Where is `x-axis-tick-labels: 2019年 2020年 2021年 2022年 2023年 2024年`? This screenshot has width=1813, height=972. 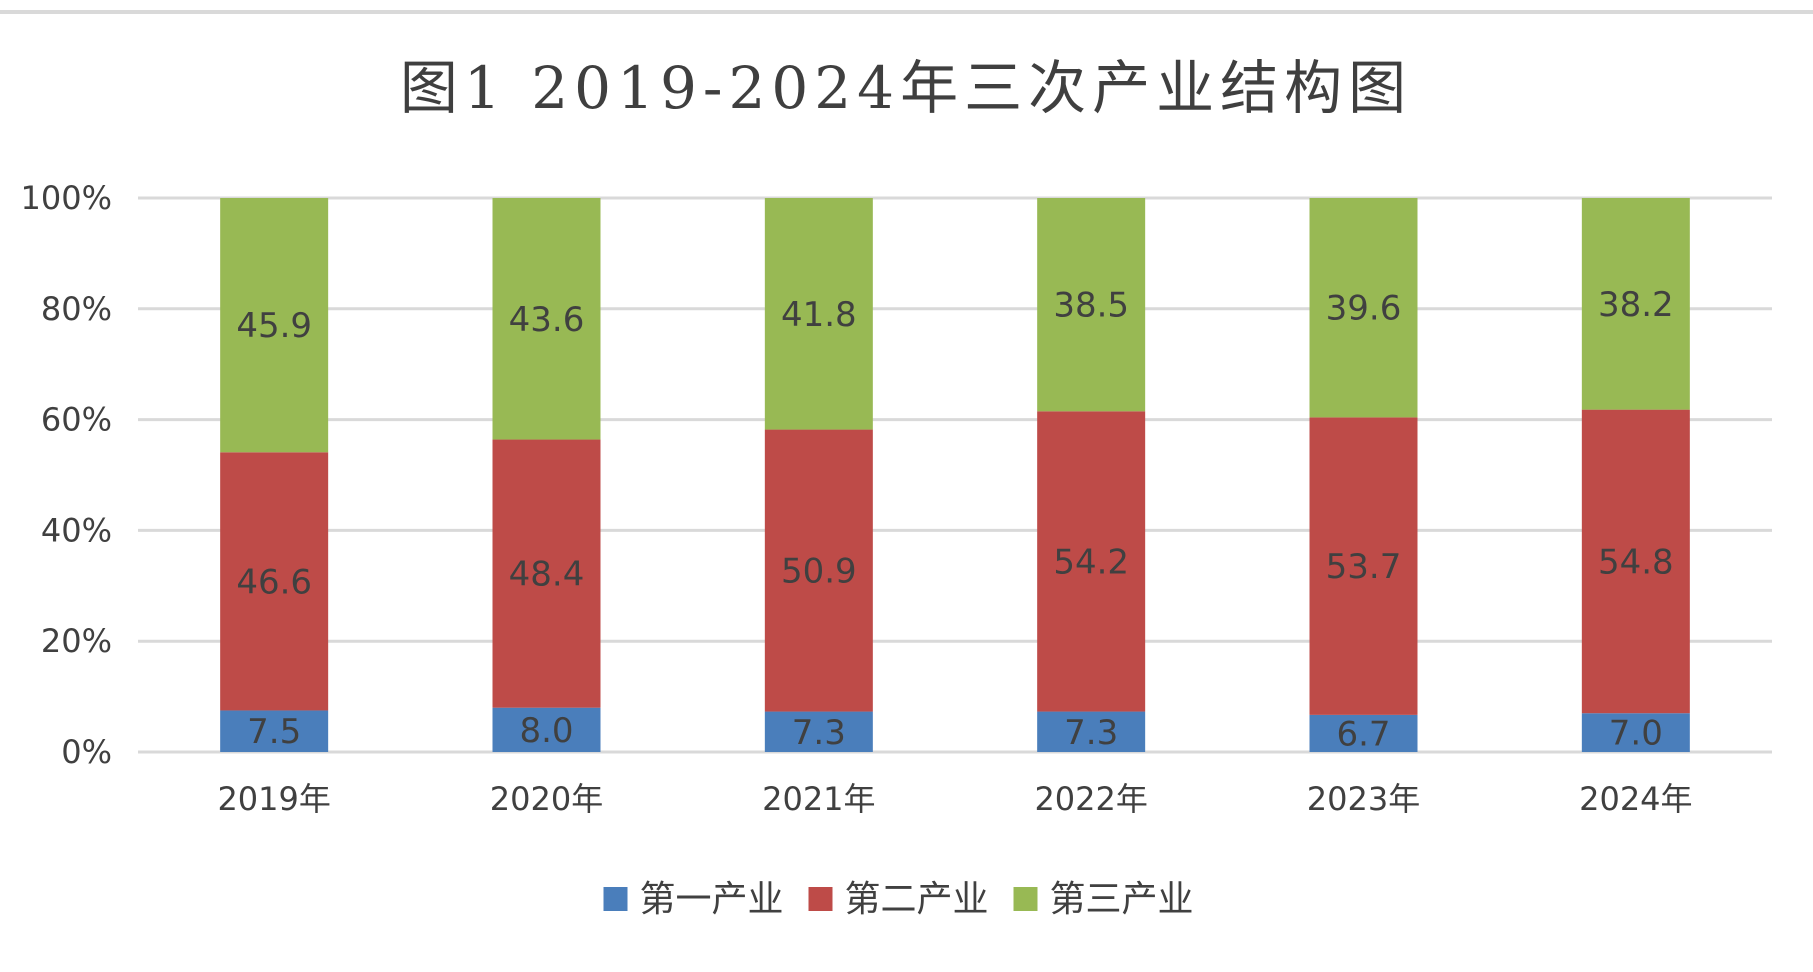
x-axis-tick-labels: 2019年 2020年 2021年 2022年 2023年 2024年 is located at coordinates (954, 799).